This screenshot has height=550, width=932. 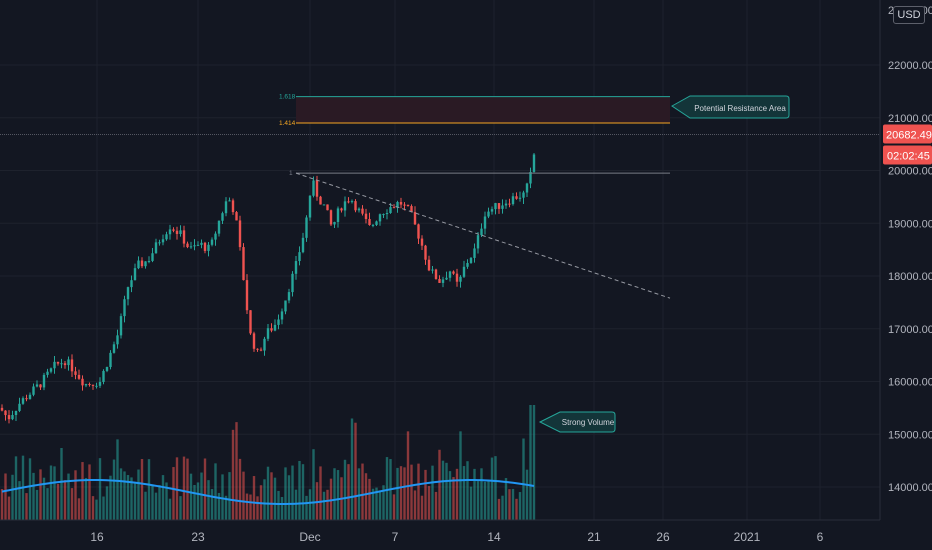 I want to click on volume-callout: Strong Volume, so click(x=577, y=422).